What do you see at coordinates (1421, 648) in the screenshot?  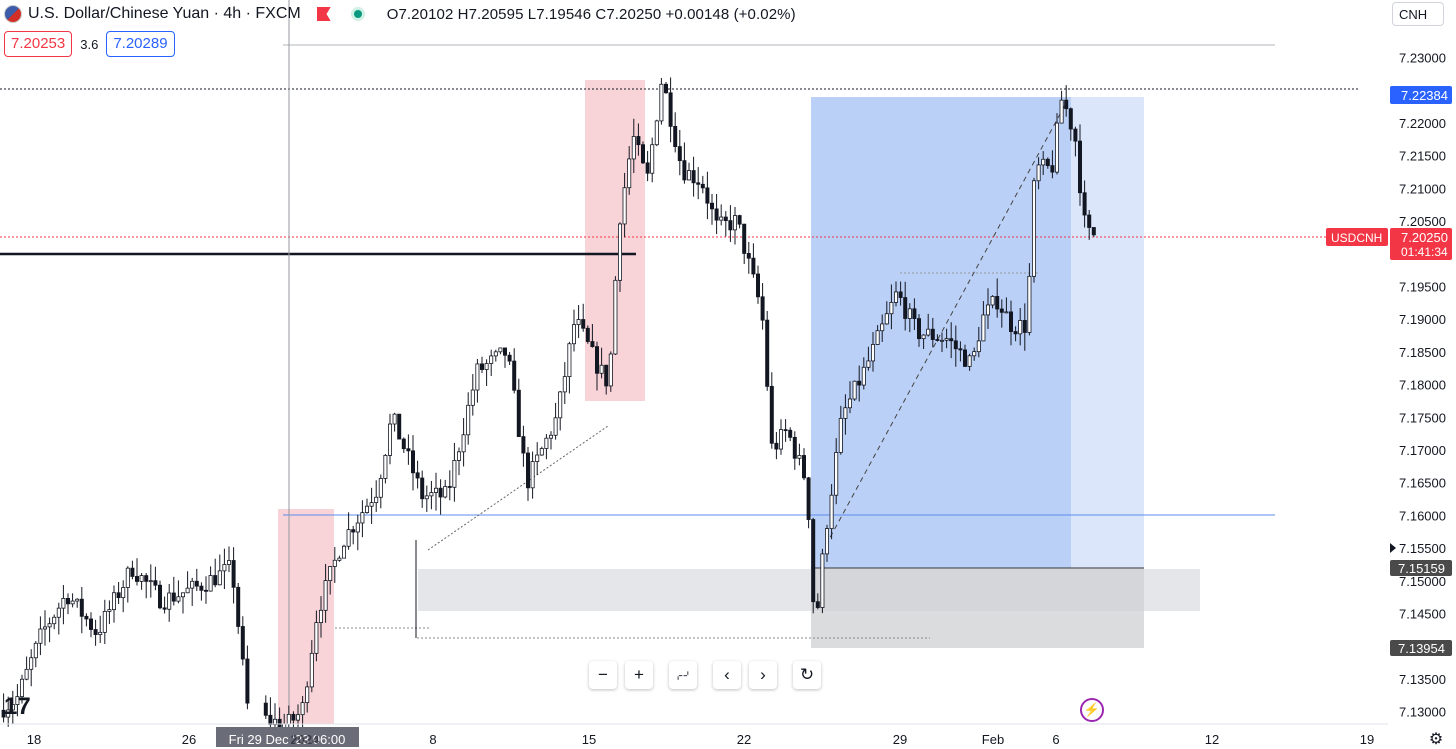 I see `level-marker-label: 7.13954` at bounding box center [1421, 648].